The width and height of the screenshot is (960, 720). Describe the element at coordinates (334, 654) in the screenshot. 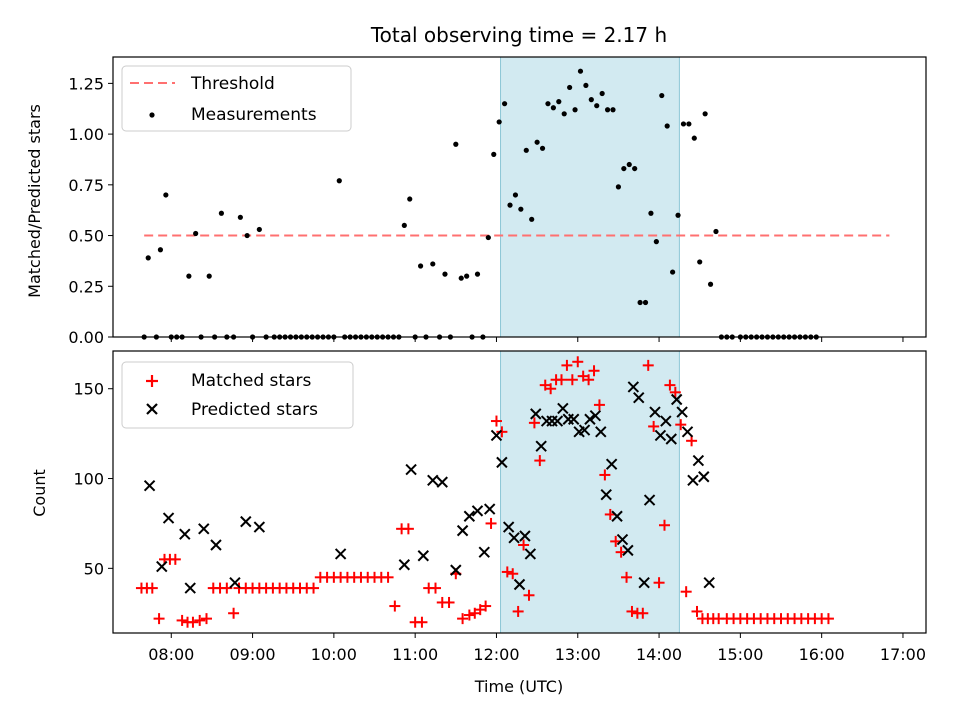

I see `x-tick-label: 10:00` at that location.